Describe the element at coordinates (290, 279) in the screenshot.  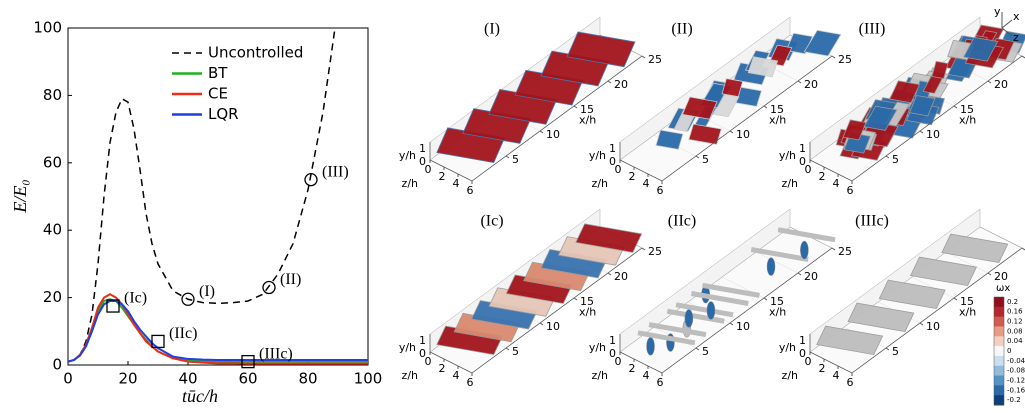
I see `annotation-label: (II)` at that location.